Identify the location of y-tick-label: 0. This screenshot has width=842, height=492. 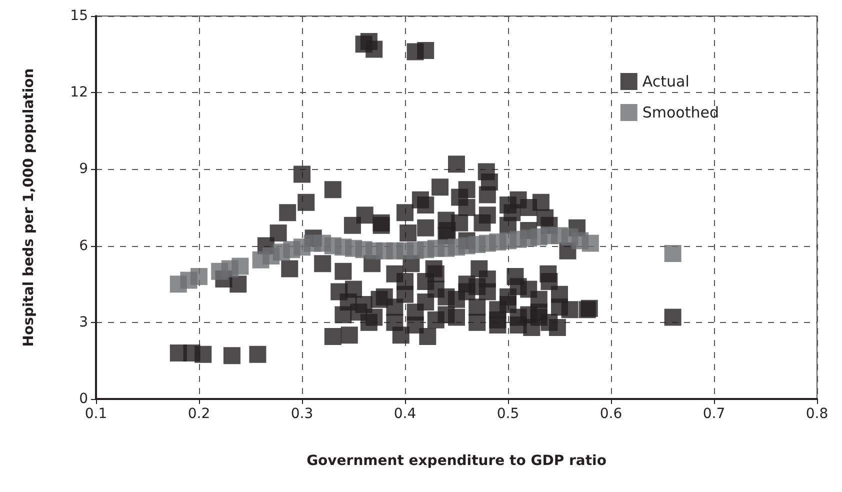
(83, 399).